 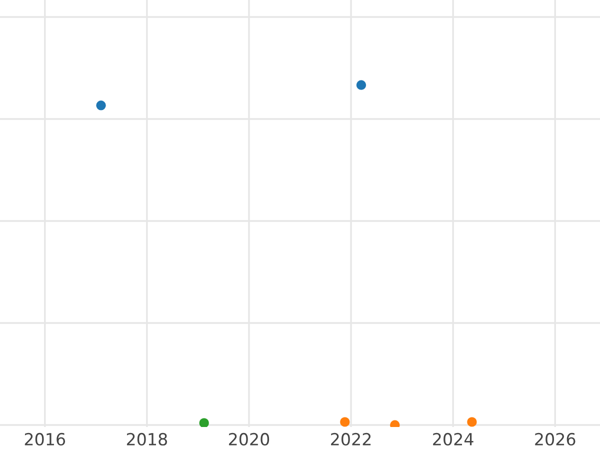 I want to click on x-tick-label: 2022, so click(x=351, y=439).